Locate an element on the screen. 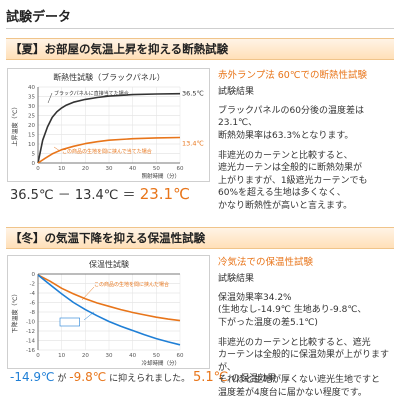 This screenshot has width=400, height=400. summer-formula-b: 13.4℃ is located at coordinates (96, 195).